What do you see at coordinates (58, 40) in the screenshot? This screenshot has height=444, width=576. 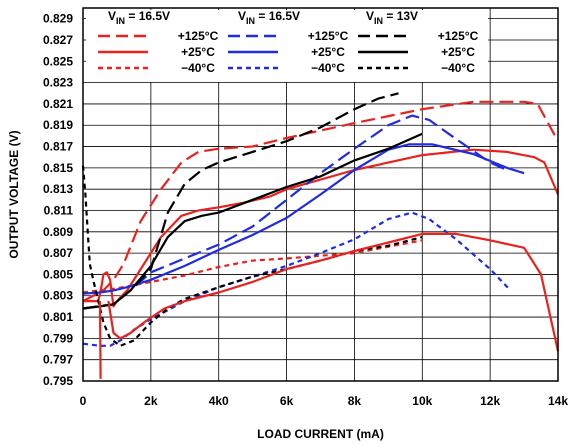 I see `y-tick-label: 0.827` at bounding box center [58, 40].